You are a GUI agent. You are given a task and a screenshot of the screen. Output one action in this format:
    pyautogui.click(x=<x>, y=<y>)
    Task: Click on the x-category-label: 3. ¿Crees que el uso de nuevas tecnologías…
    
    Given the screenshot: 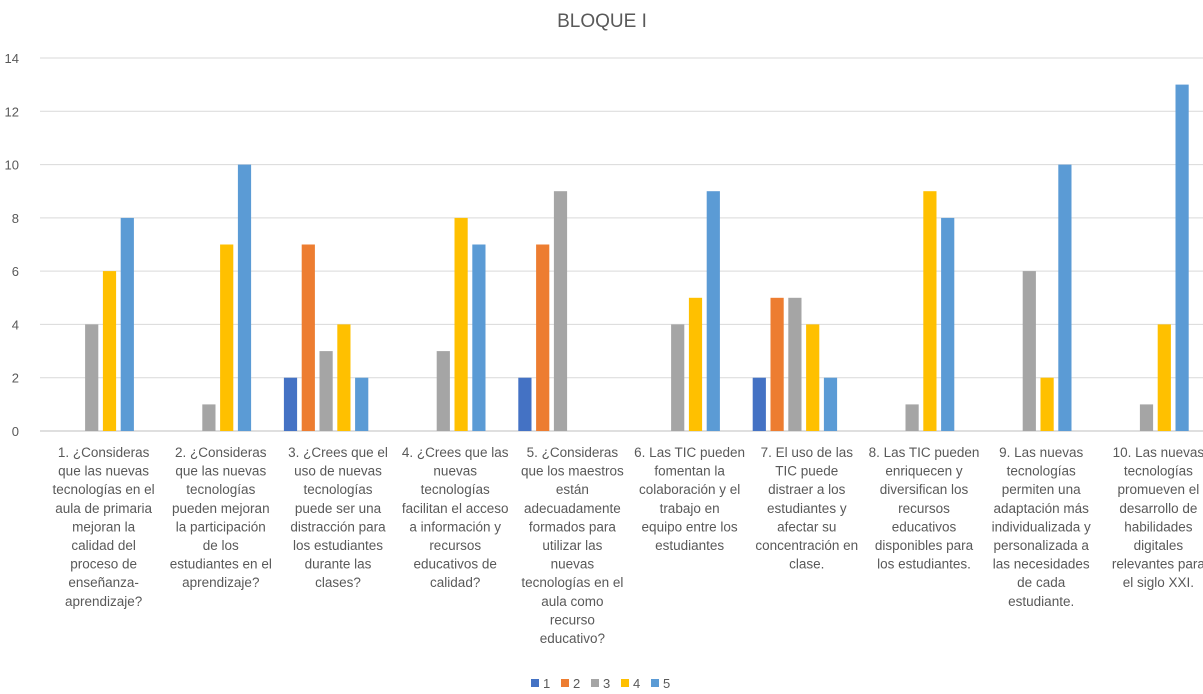 What is the action you would take?
    pyautogui.click(x=338, y=517)
    